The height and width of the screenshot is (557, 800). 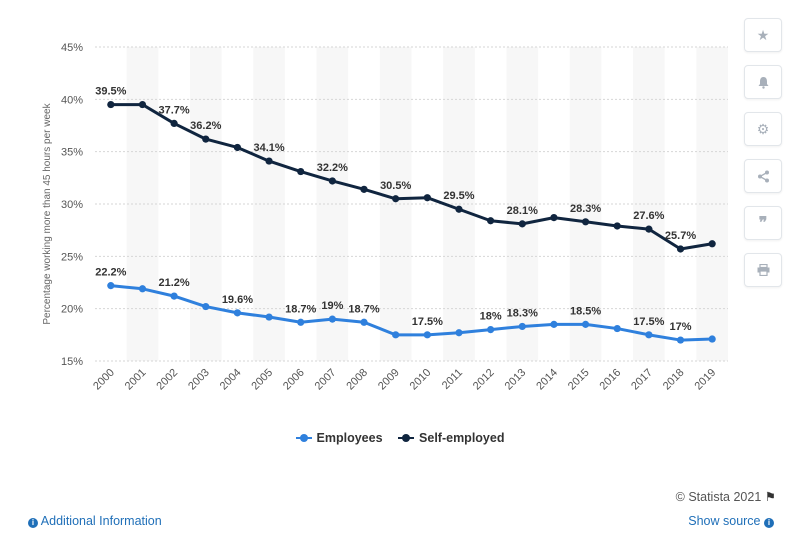 I want to click on x-tick-label: 2005, so click(x=262, y=380).